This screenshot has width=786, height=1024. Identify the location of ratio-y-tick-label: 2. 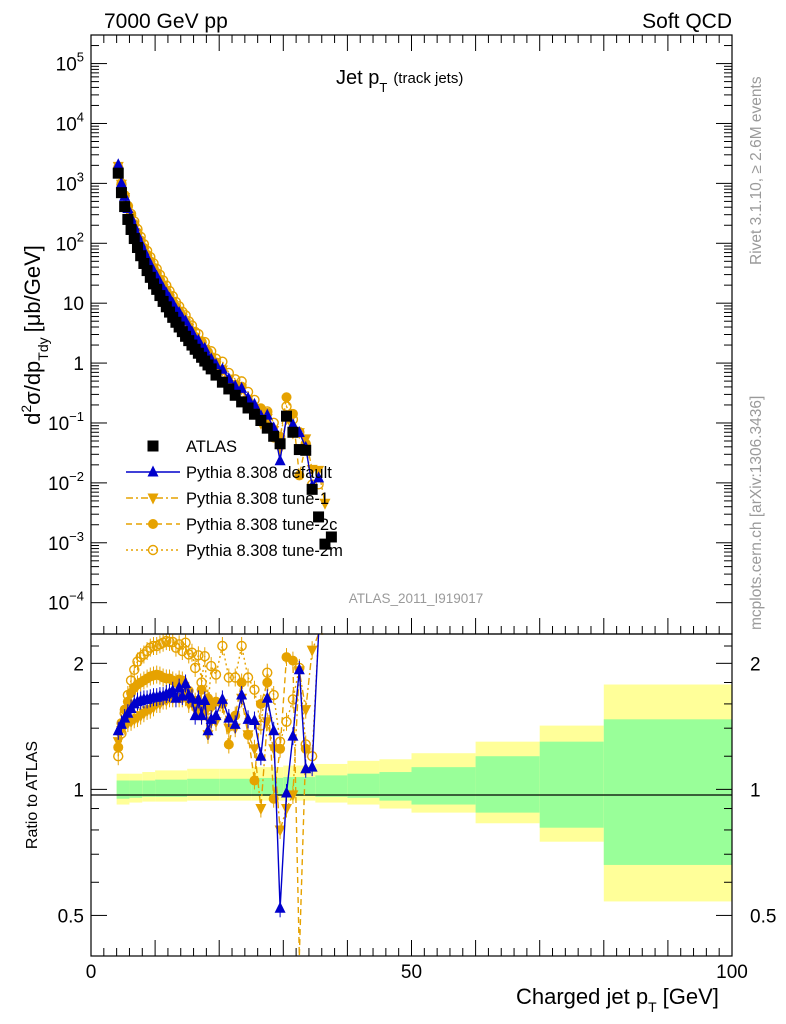
(78, 664).